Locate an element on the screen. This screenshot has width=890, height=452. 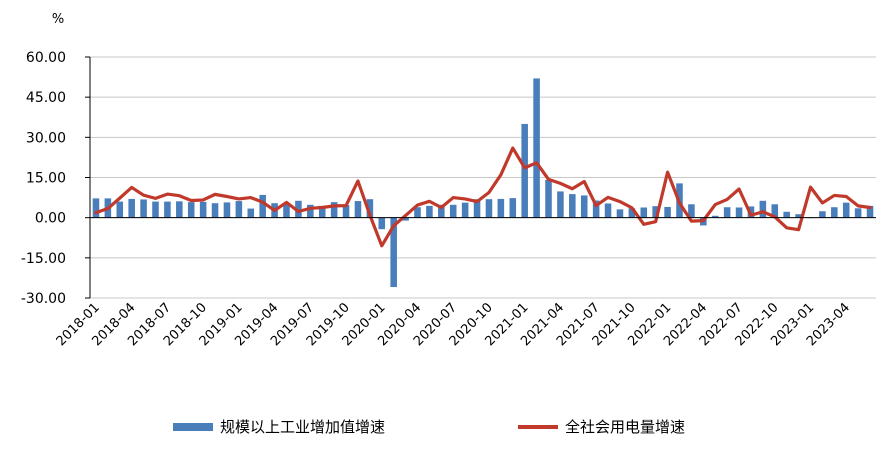
y-tick-label: 0.00 is located at coordinates (50, 219).